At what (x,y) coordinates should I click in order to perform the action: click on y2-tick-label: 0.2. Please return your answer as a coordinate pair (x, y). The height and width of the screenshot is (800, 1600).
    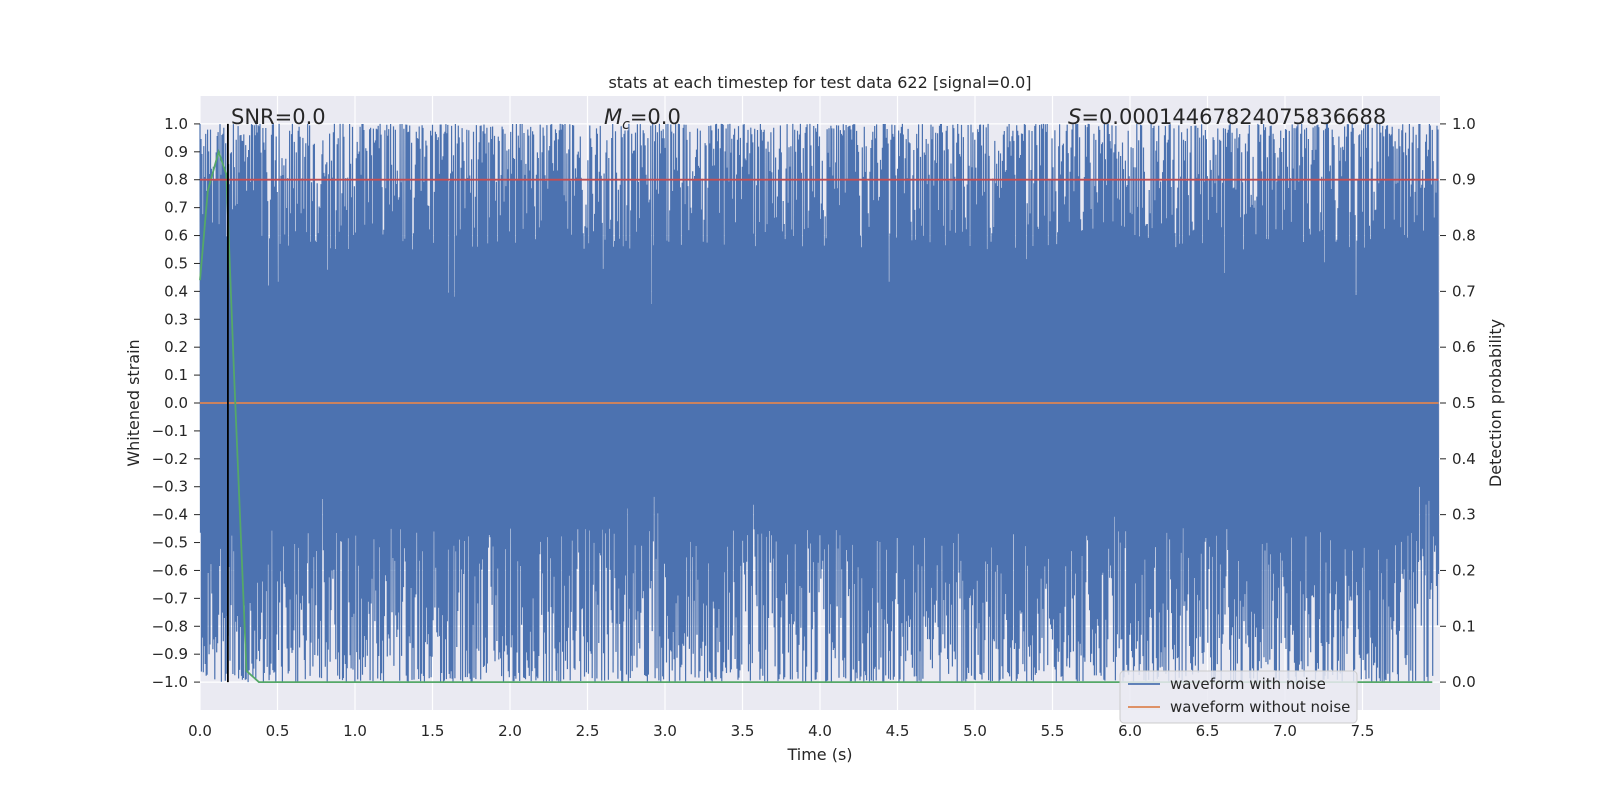
    Looking at the image, I should click on (1464, 570).